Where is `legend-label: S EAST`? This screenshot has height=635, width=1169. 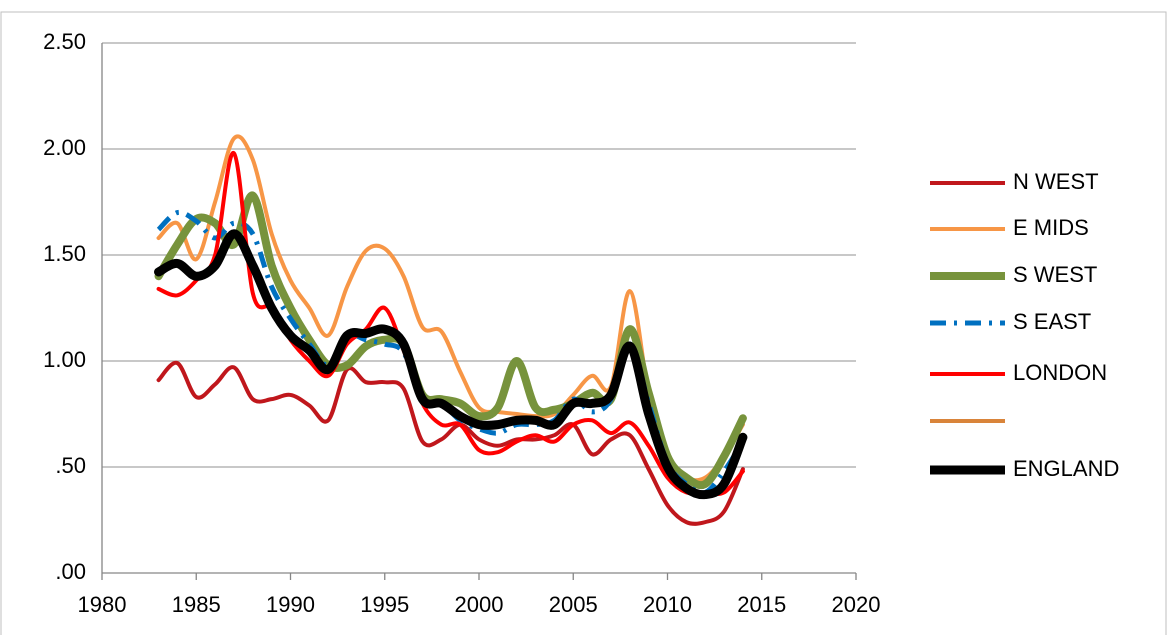 legend-label: S EAST is located at coordinates (1052, 321).